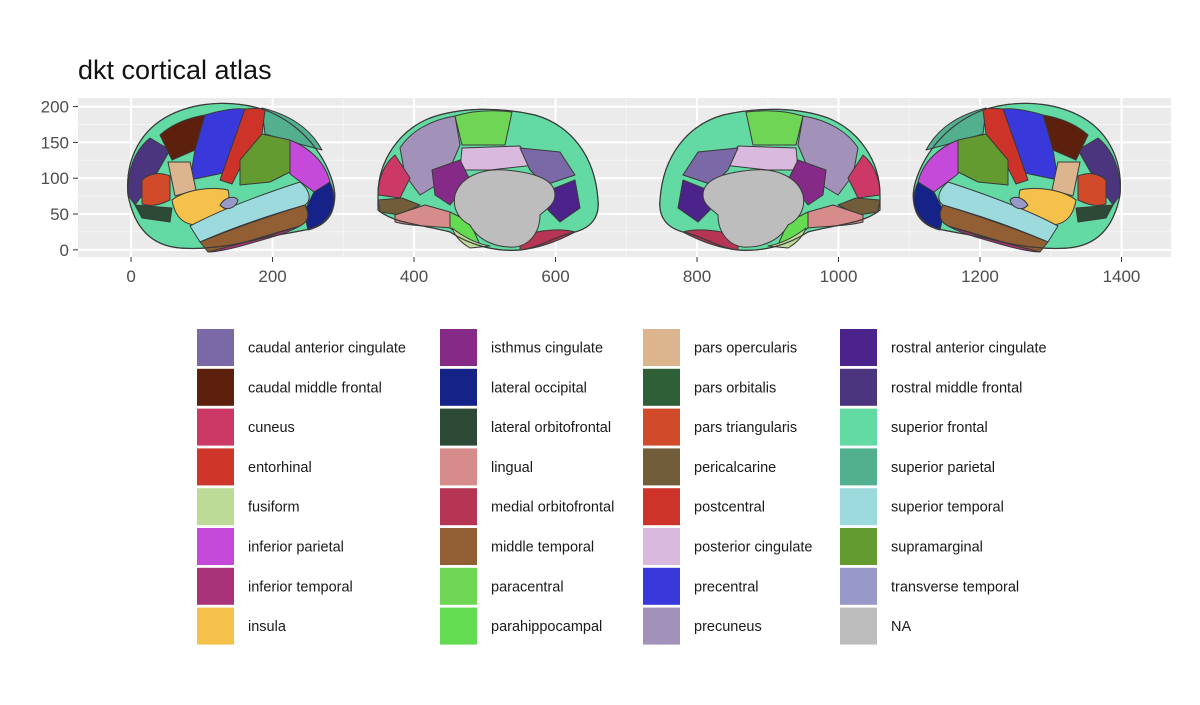 The width and height of the screenshot is (1200, 705). Describe the element at coordinates (175, 70) in the screenshot. I see `chart-title: dkt cortical atlas` at that location.